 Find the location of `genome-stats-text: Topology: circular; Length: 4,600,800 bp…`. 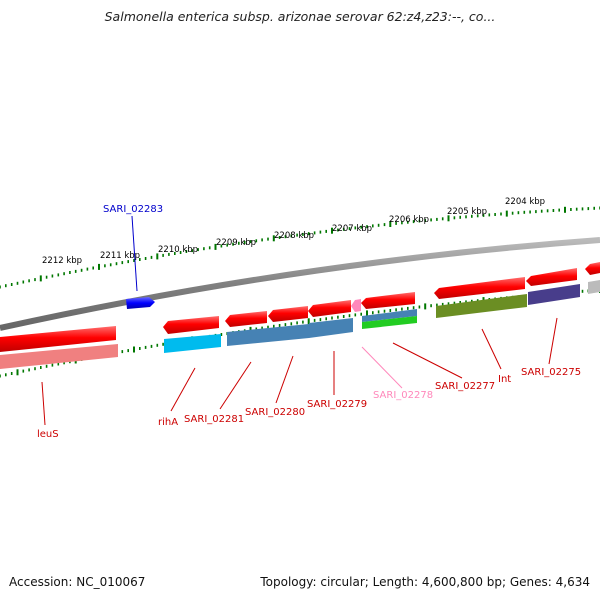

genome-stats-text: Topology: circular; Length: 4,600,800 bp… is located at coordinates (425, 582).